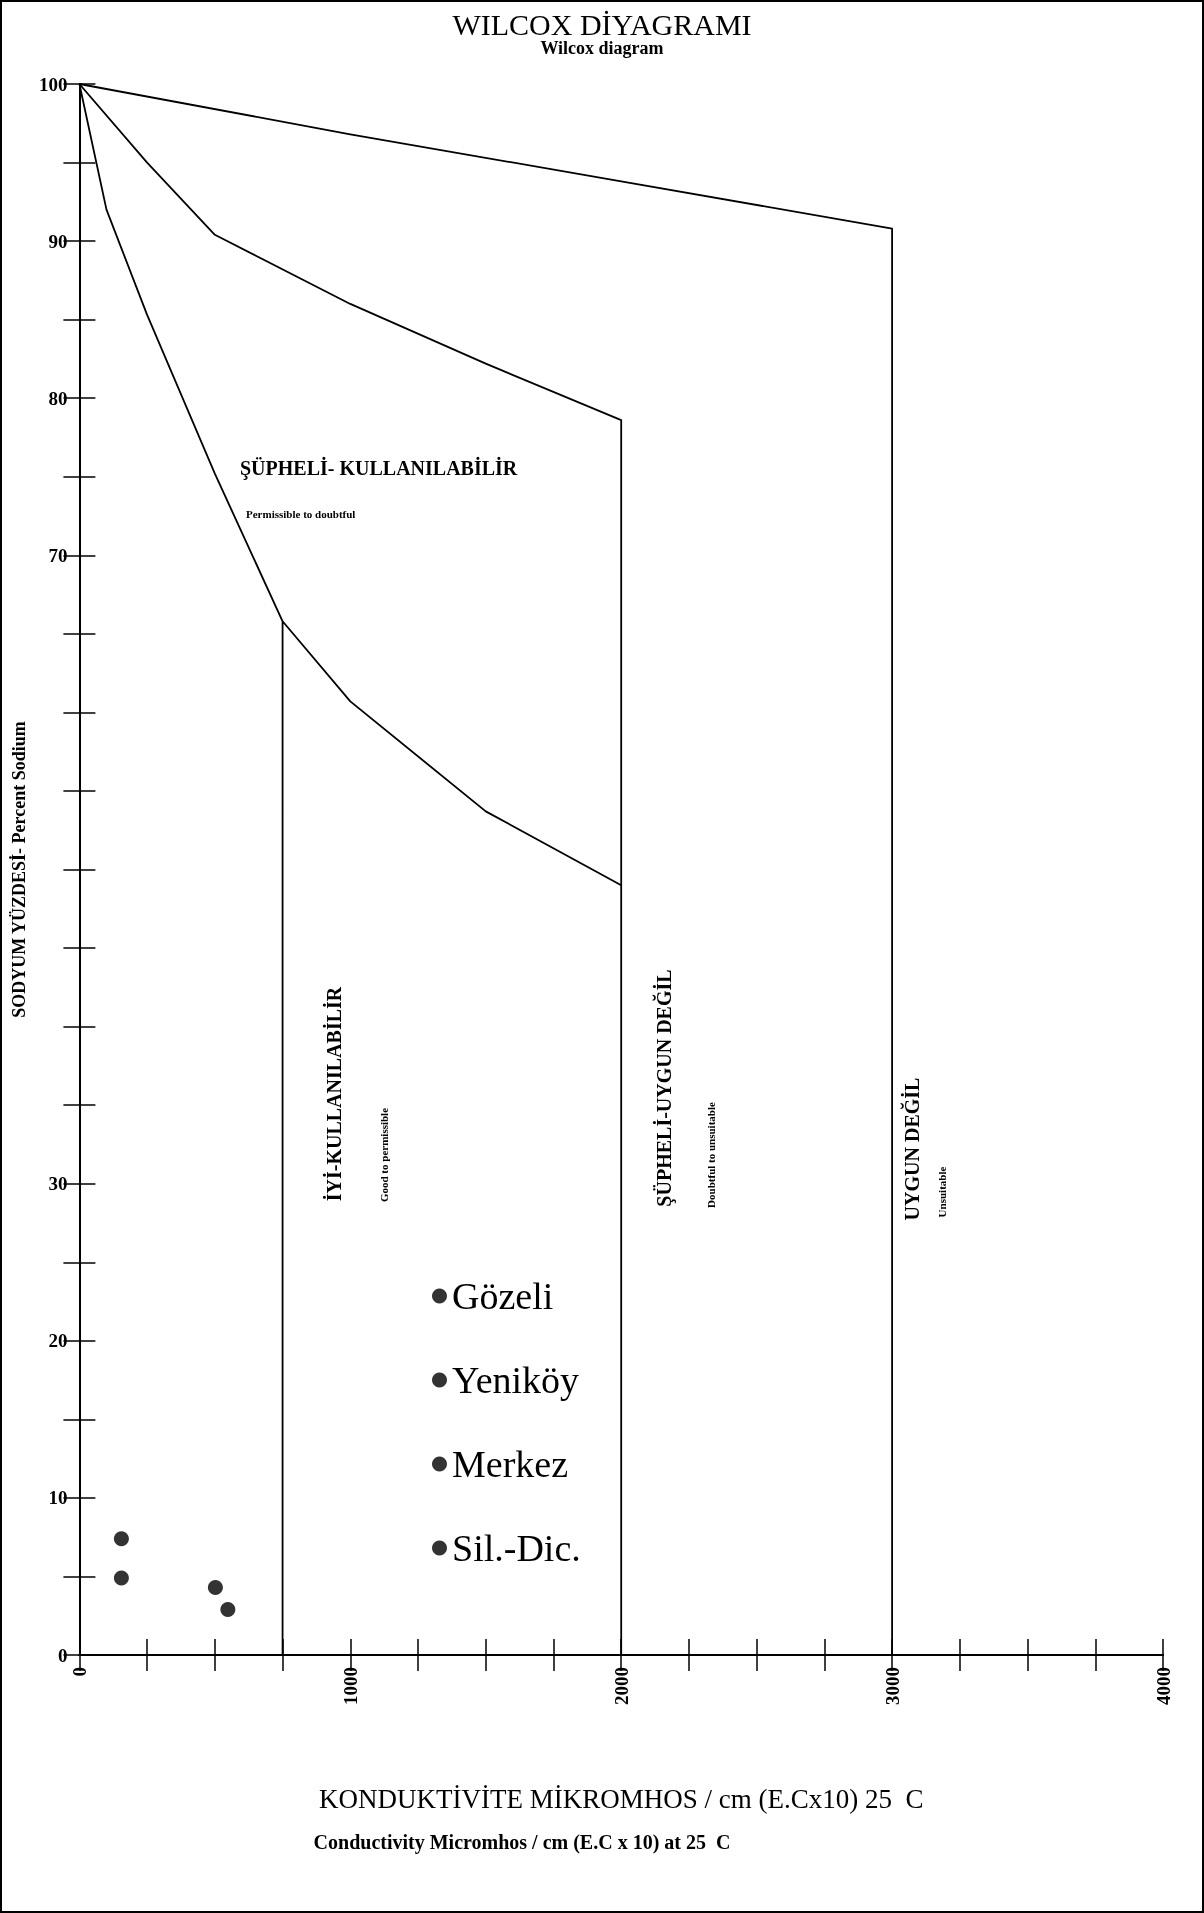 The image size is (1204, 1913). I want to click on annotation: Good to permissible, so click(384, 1155).